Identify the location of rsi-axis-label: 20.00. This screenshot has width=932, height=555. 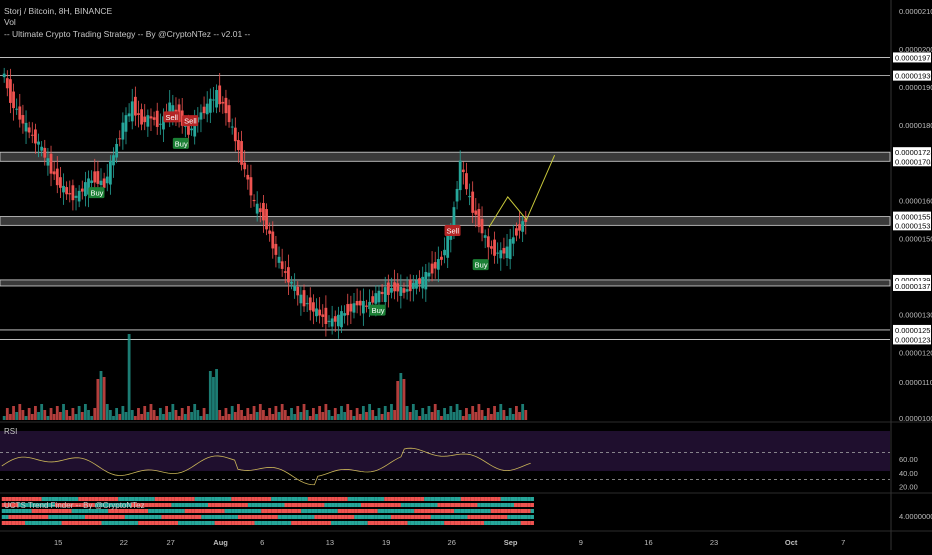
(908, 486).